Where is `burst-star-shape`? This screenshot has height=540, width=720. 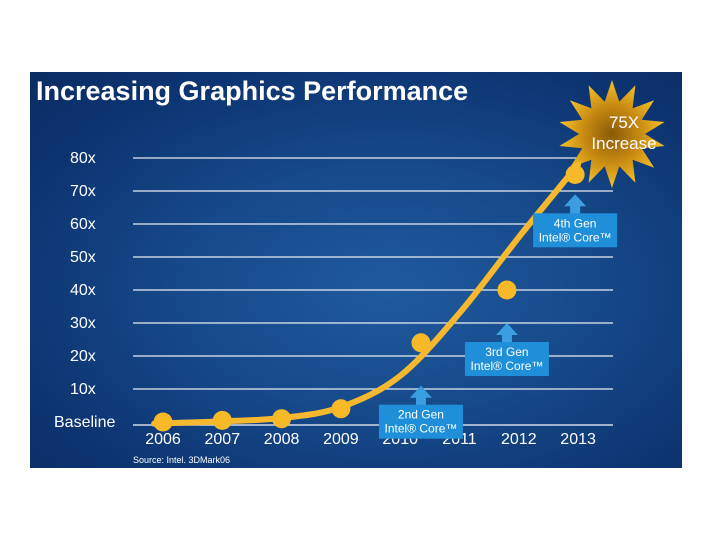 burst-star-shape is located at coordinates (612, 134).